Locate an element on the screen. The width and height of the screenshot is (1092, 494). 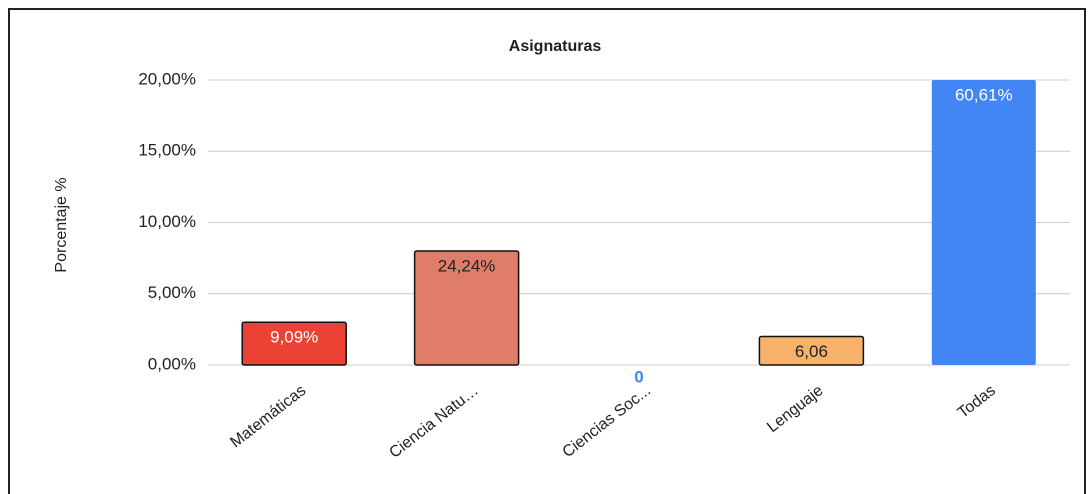
y-tick-label: 0,00% is located at coordinates (172, 363).